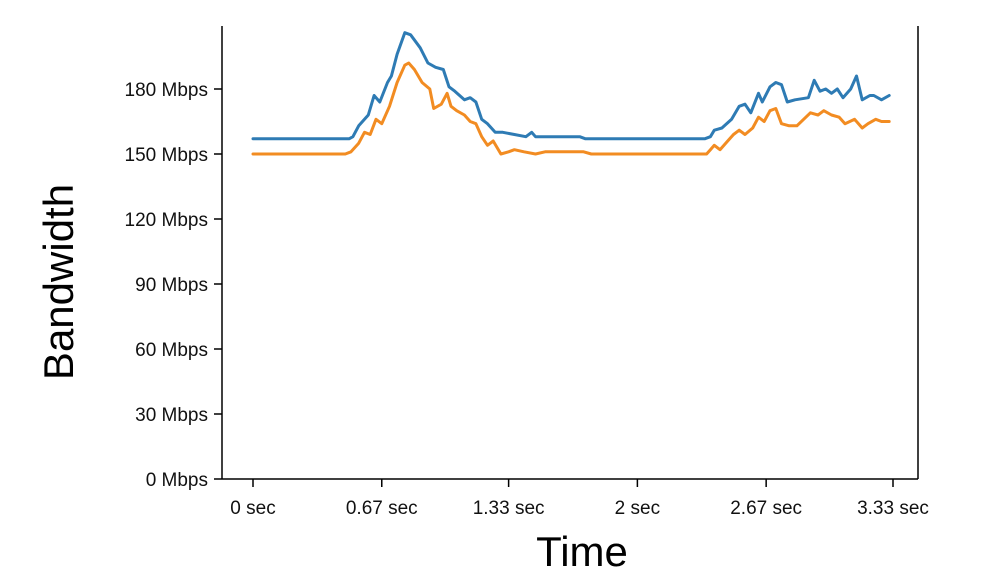 The image size is (996, 585). I want to click on x-tick-label: 3.33 sec, so click(893, 508).